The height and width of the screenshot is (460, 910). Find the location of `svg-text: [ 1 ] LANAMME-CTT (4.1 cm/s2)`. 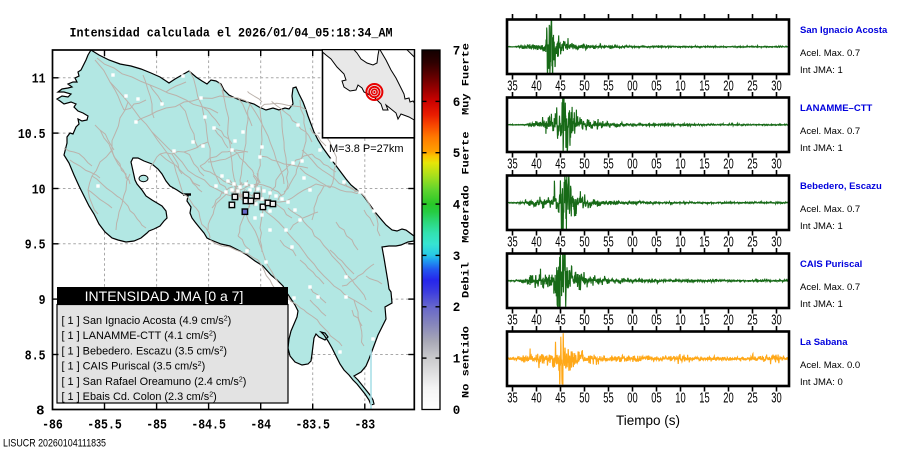

svg-text: [ 1 ] LANAMME-CTT (4.1 cm/s2) is located at coordinates (139, 336).